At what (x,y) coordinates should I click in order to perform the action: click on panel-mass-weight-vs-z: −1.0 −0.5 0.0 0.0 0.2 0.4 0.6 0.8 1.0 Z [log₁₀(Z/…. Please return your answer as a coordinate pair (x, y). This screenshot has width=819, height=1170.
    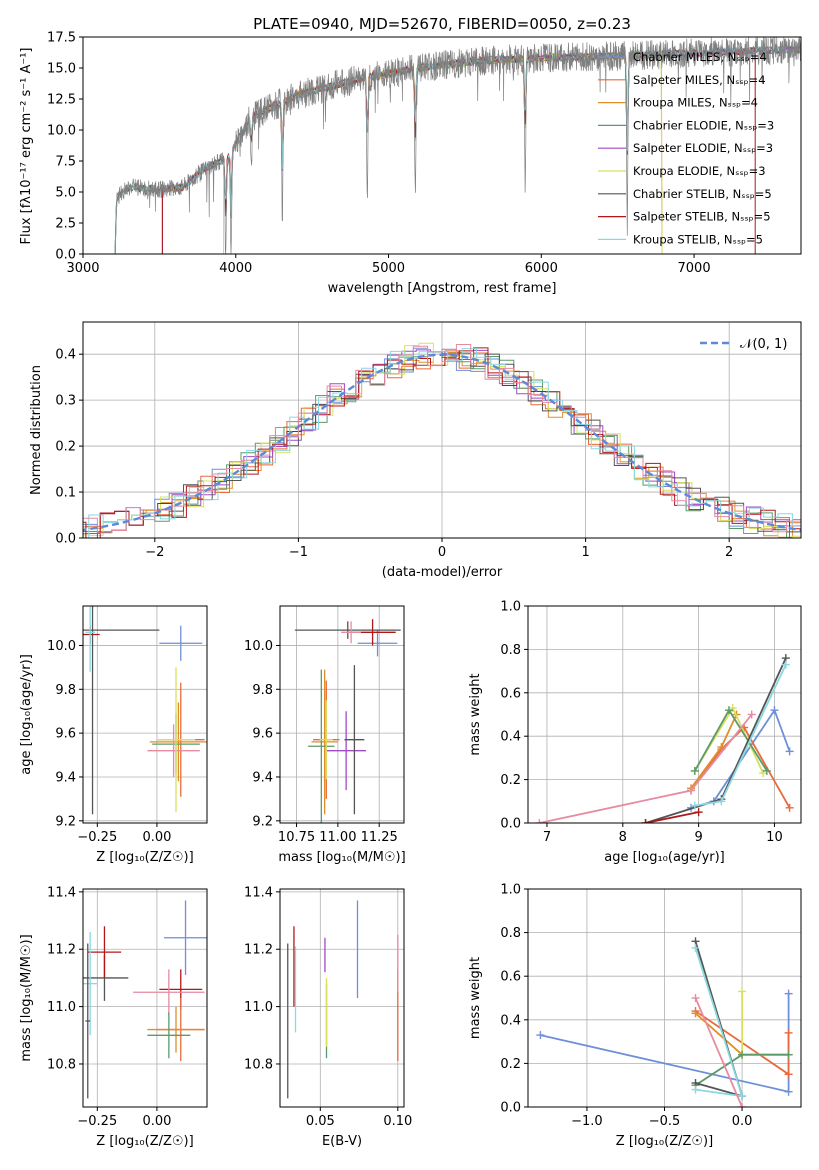
    Looking at the image, I should click on (635, 1016).